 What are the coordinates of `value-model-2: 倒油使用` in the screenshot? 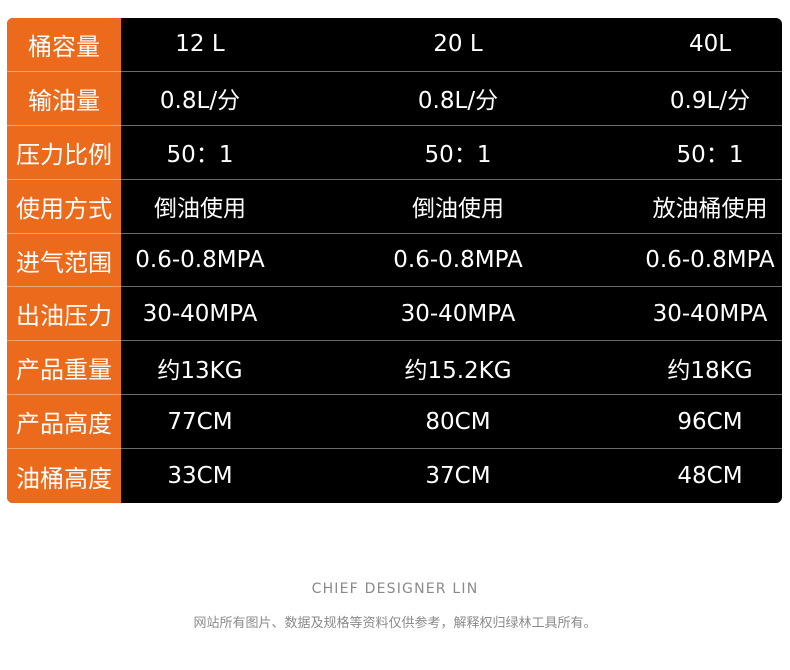 It's located at (458, 209).